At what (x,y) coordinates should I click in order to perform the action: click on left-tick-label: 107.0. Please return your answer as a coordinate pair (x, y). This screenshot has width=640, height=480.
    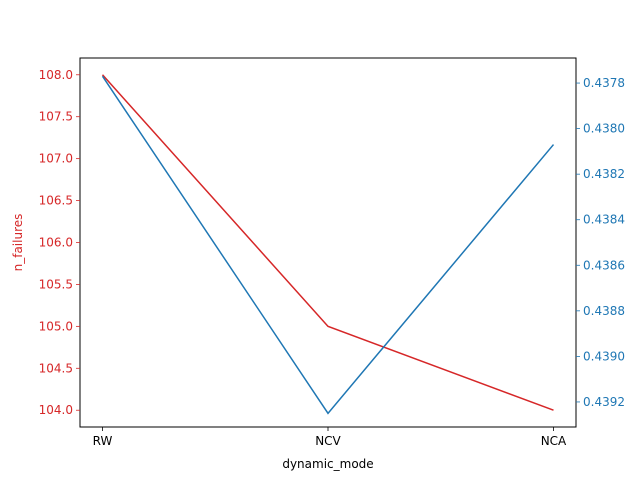
    Looking at the image, I should click on (56, 159).